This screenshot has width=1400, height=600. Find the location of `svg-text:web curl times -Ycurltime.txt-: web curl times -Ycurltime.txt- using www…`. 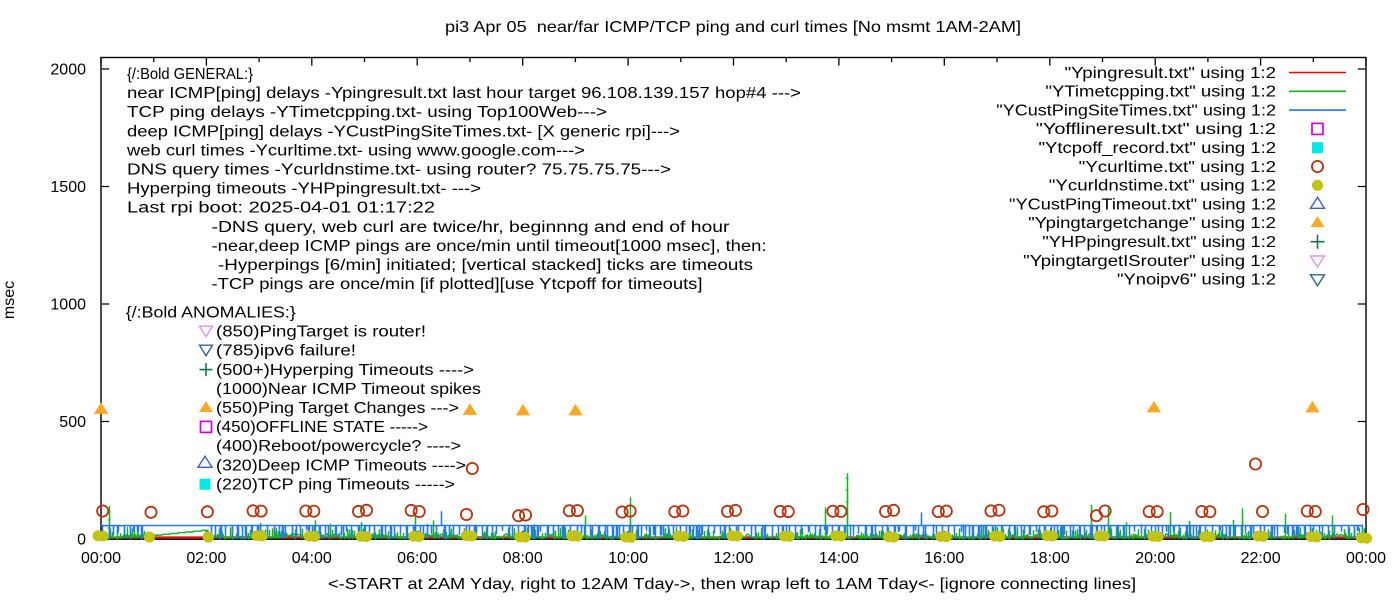

svg-text:web curl times -Ycurltime.txt-: web curl times -Ycurltime.txt- using www… is located at coordinates (355, 150).